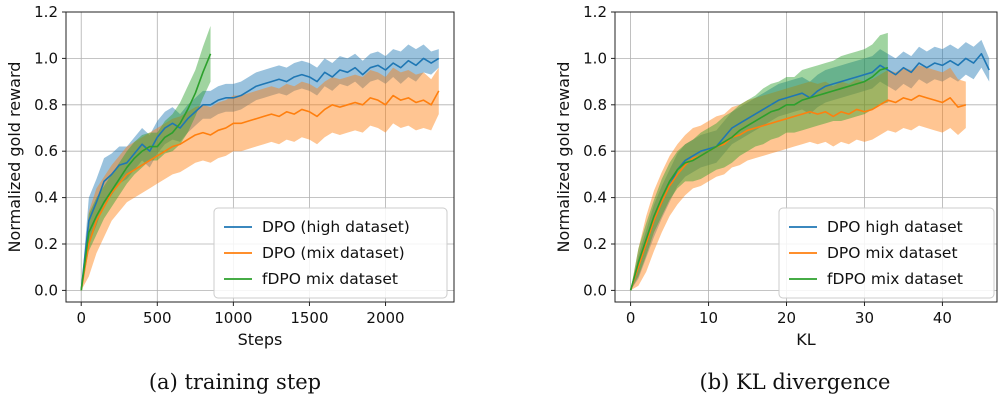 This screenshot has width=1001, height=402. I want to click on x-axis-label: Steps, so click(260, 339).